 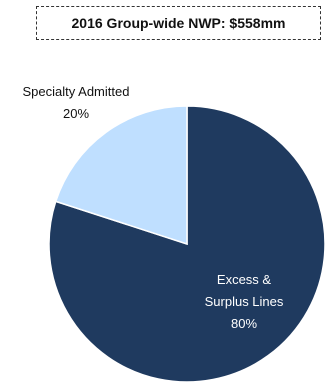 What do you see at coordinates (76, 91) in the screenshot?
I see `pie-slice-name-line: Specialty Admitted` at bounding box center [76, 91].